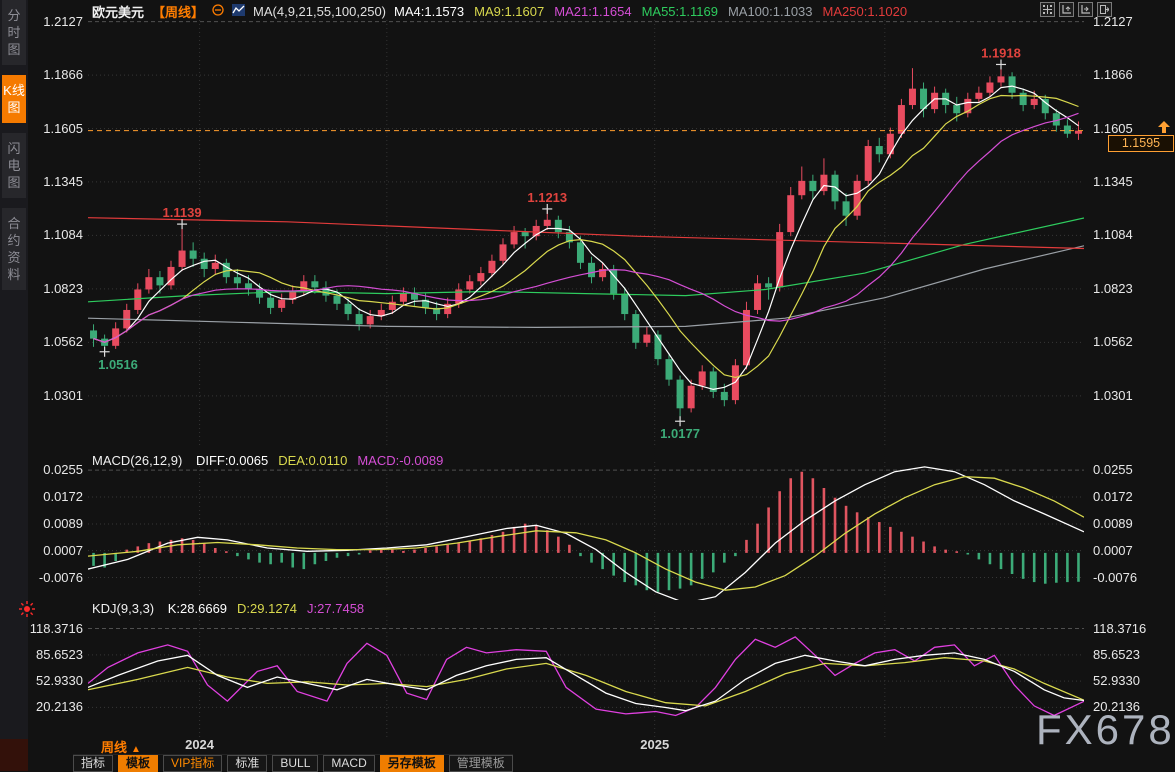 The image size is (1175, 772). What do you see at coordinates (14, 32) in the screenshot?
I see `sidebar-tab-1: 分时图` at bounding box center [14, 32].